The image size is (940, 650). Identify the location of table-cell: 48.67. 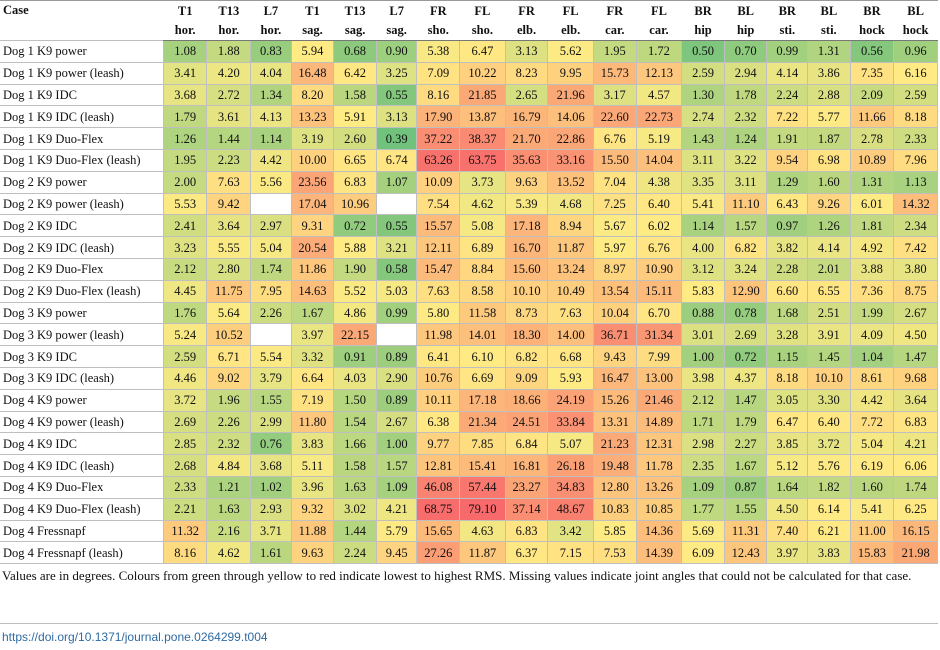
(570, 509).